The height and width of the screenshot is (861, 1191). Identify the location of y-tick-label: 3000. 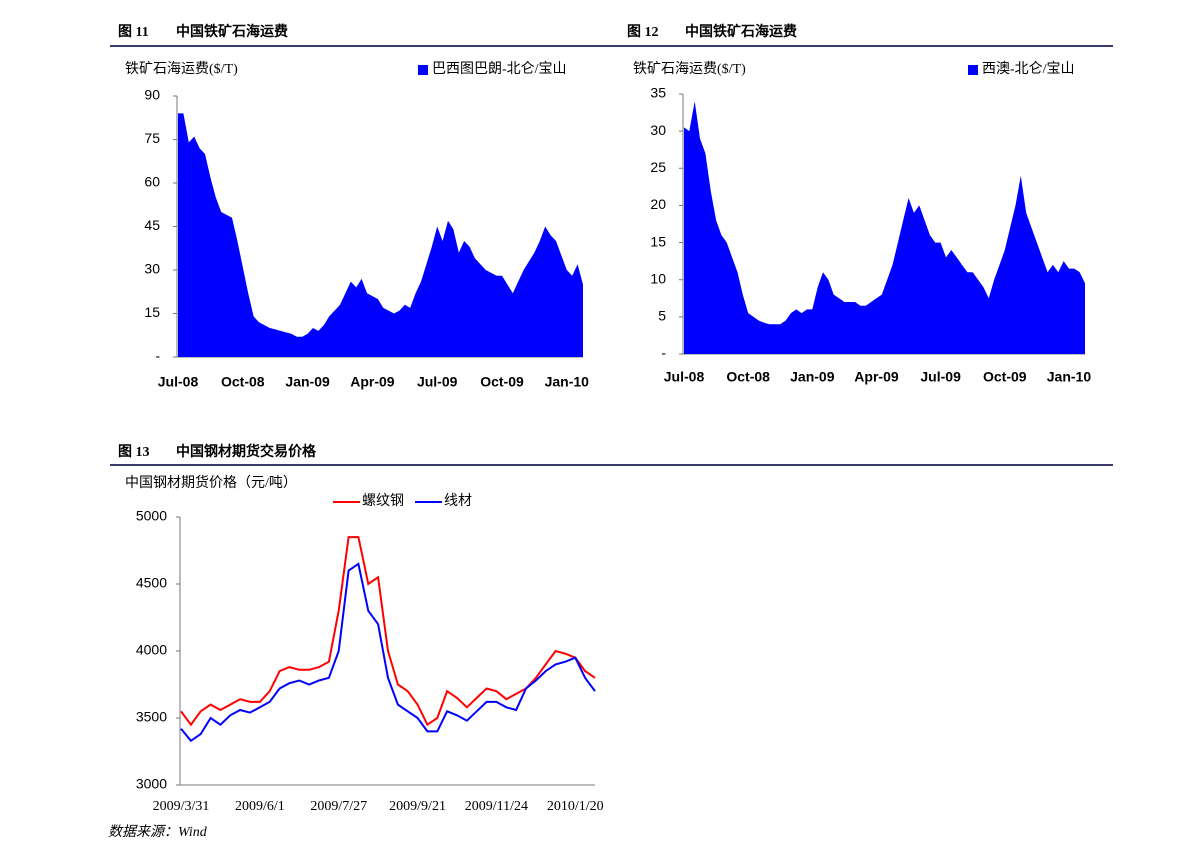
(151, 784).